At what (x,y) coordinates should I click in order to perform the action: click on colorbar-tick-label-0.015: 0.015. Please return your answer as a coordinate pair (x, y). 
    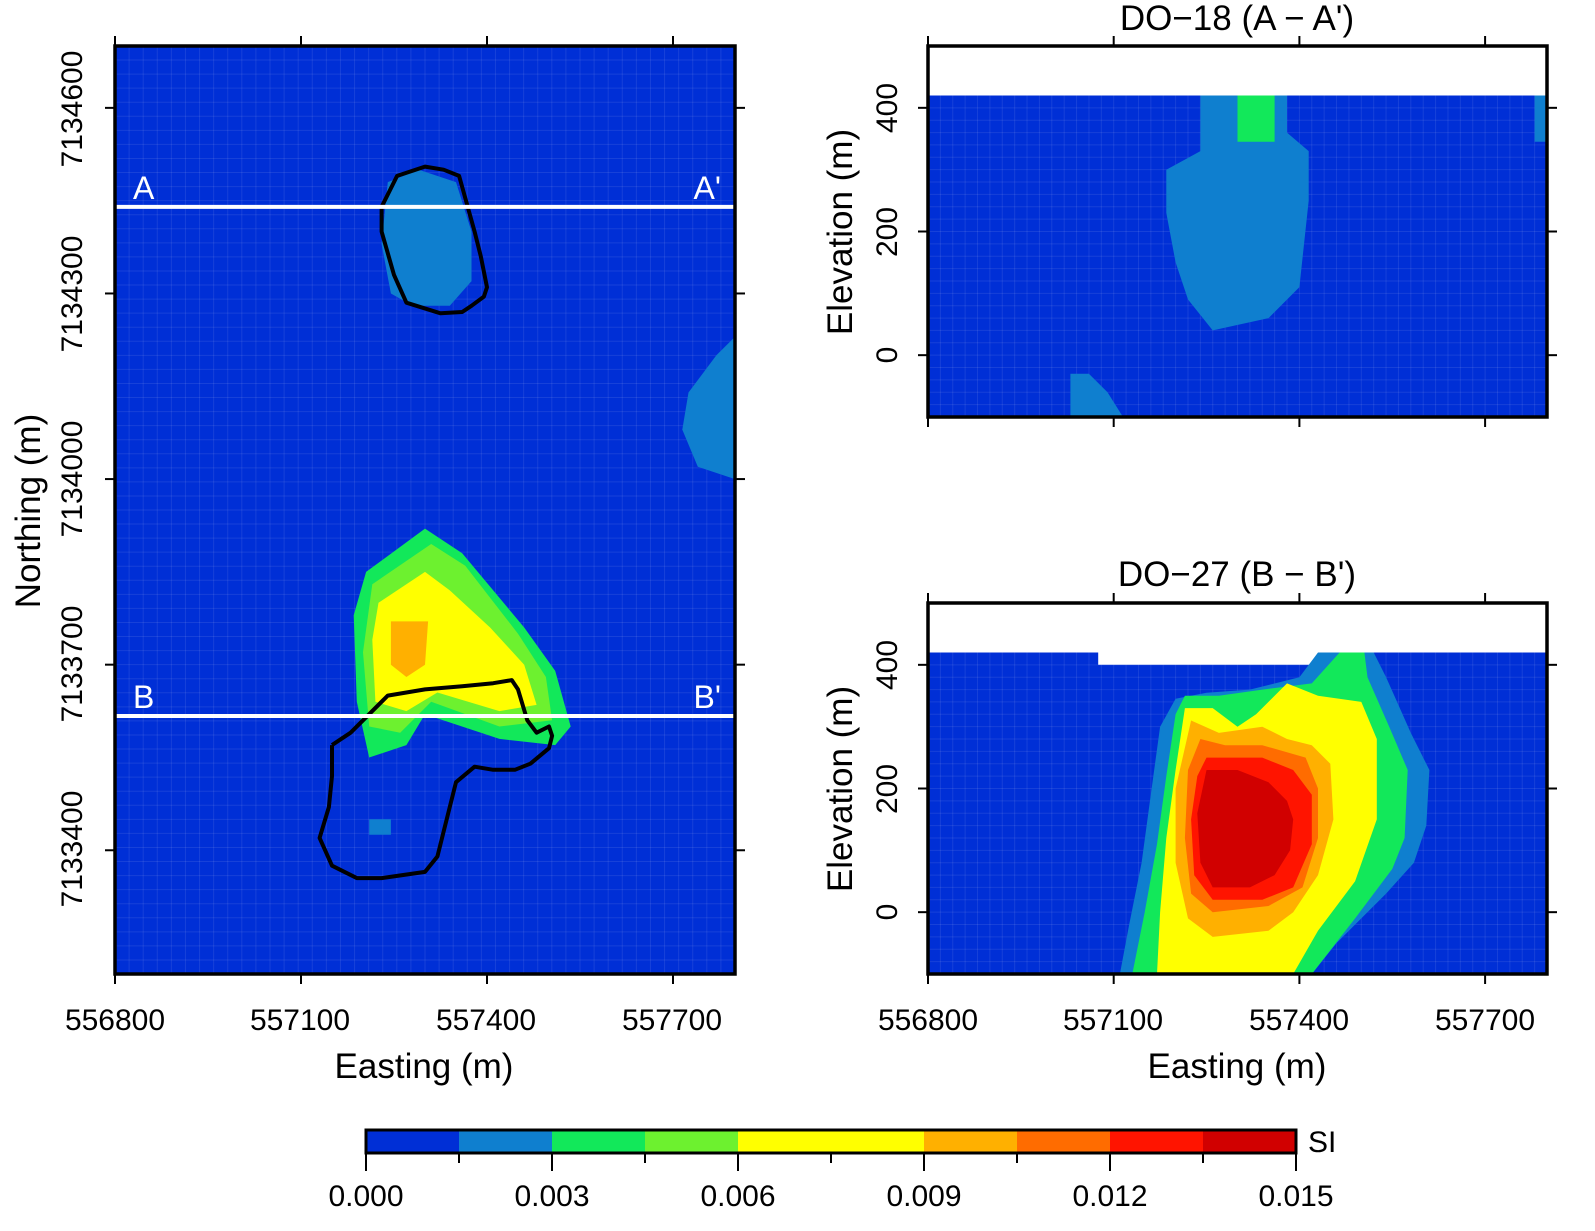
    Looking at the image, I should click on (1295, 1196).